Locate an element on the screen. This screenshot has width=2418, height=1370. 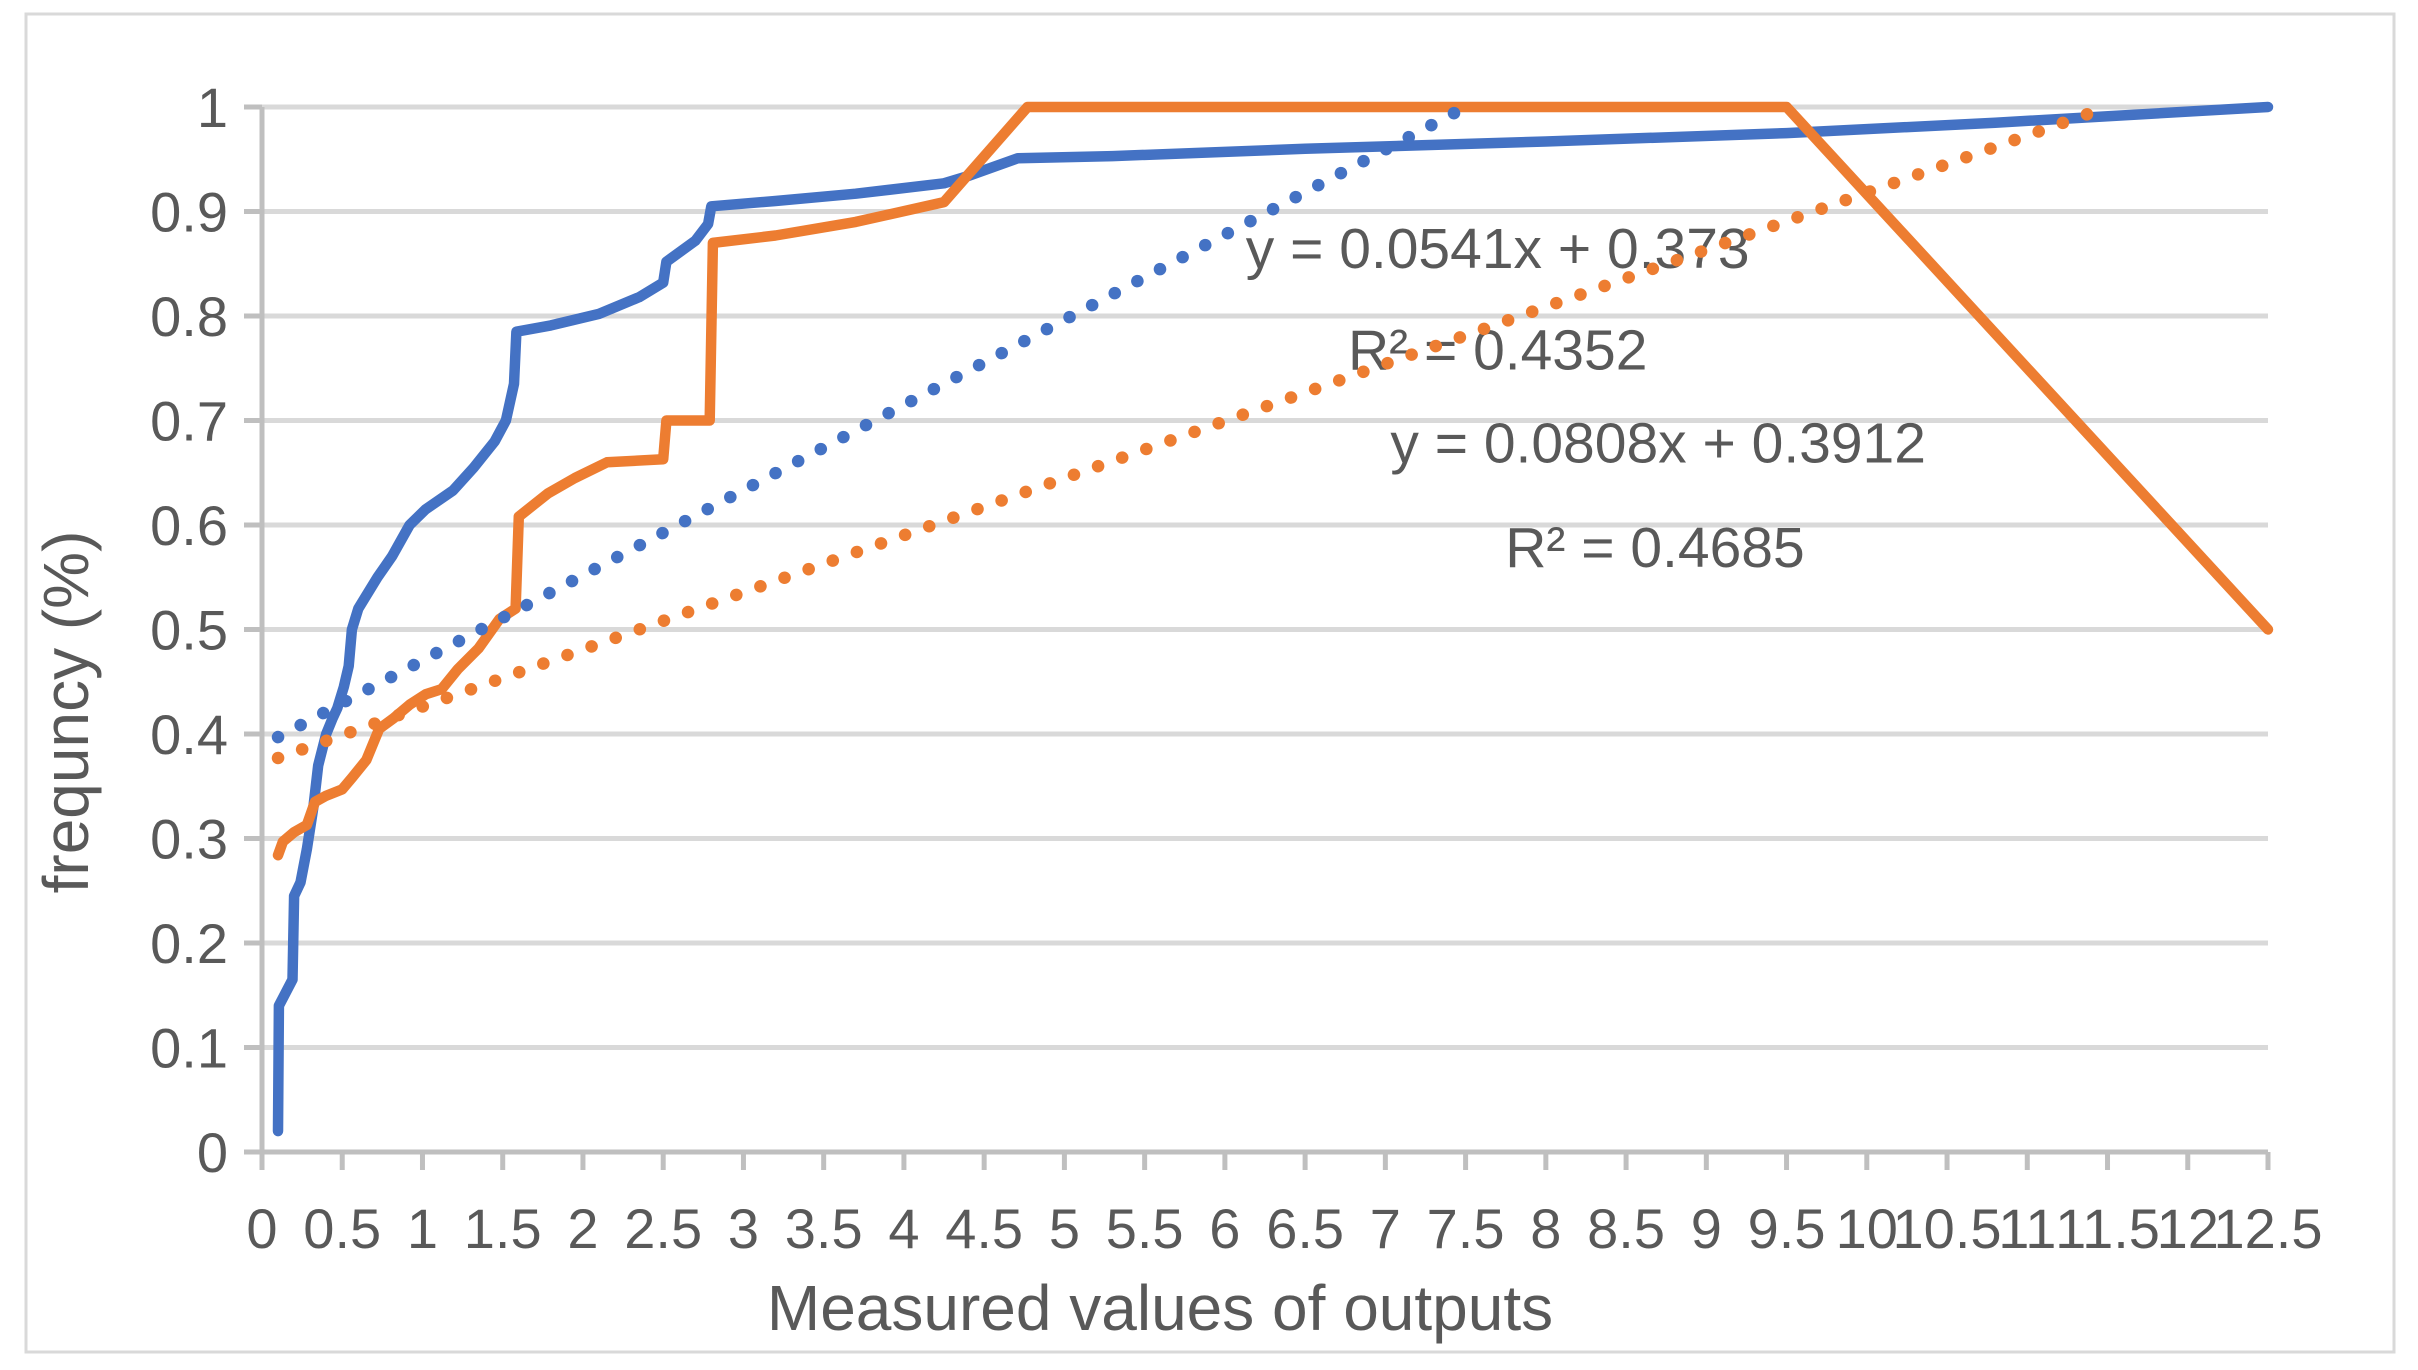
y-tick-label-0.6: 0.6 is located at coordinates (189, 525).